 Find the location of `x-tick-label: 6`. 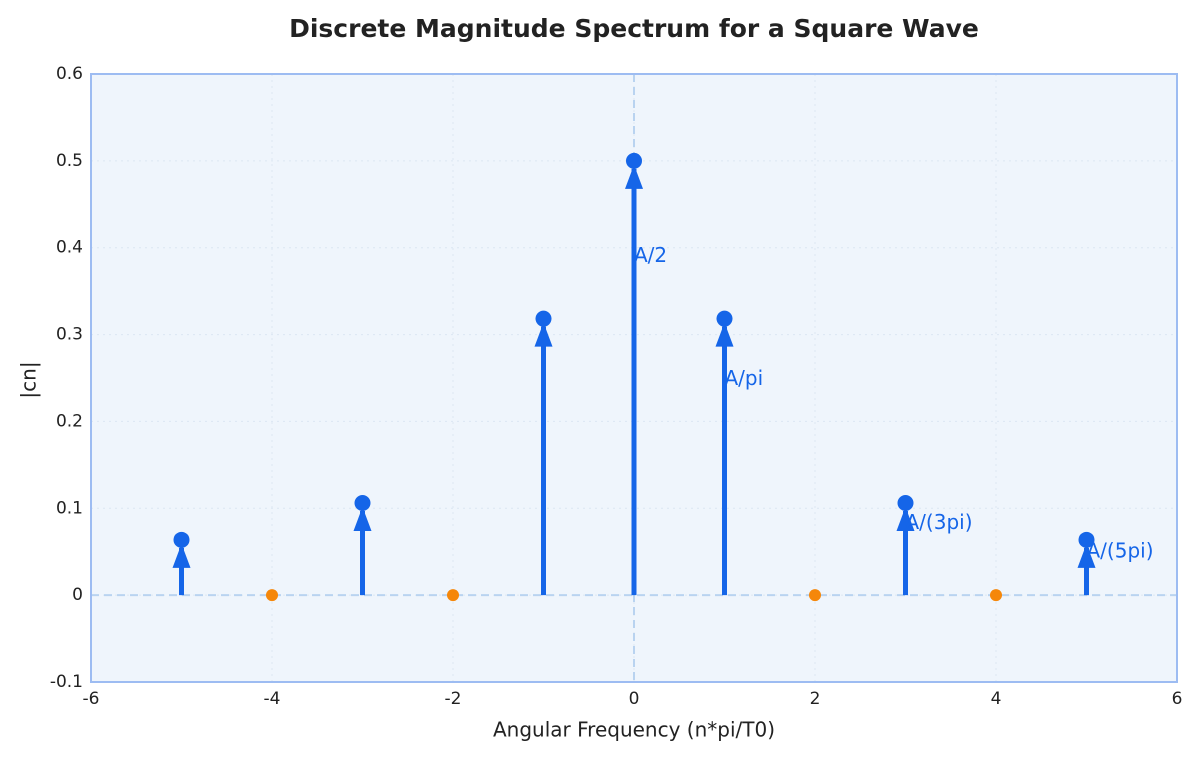

x-tick-label: 6 is located at coordinates (1177, 699).